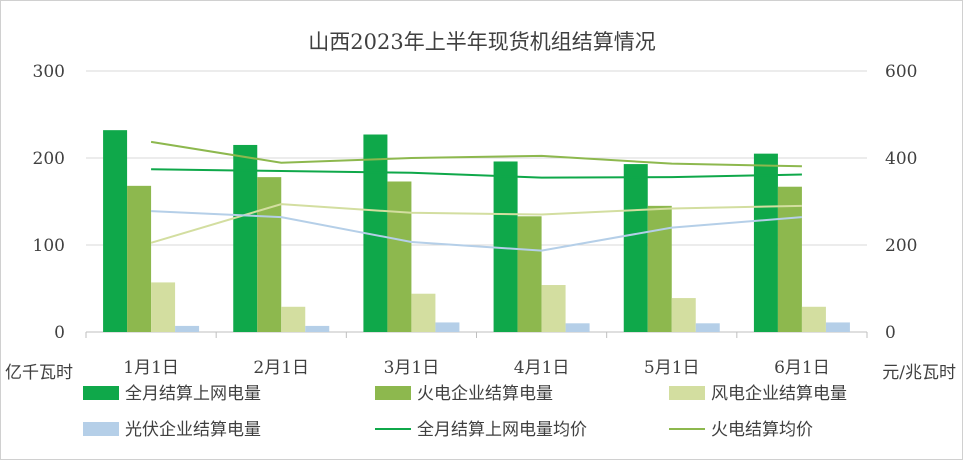 Image resolution: width=963 pixels, height=461 pixels. What do you see at coordinates (39, 373) in the screenshot?
I see `left-axis-unit: 亿千瓦时` at bounding box center [39, 373].